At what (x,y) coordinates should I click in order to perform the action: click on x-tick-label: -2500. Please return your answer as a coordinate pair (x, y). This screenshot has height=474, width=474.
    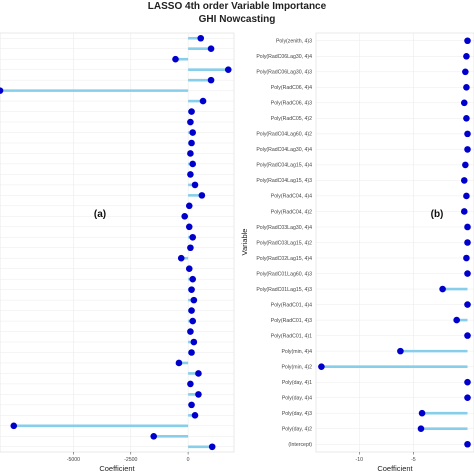
    Looking at the image, I should click on (130, 460).